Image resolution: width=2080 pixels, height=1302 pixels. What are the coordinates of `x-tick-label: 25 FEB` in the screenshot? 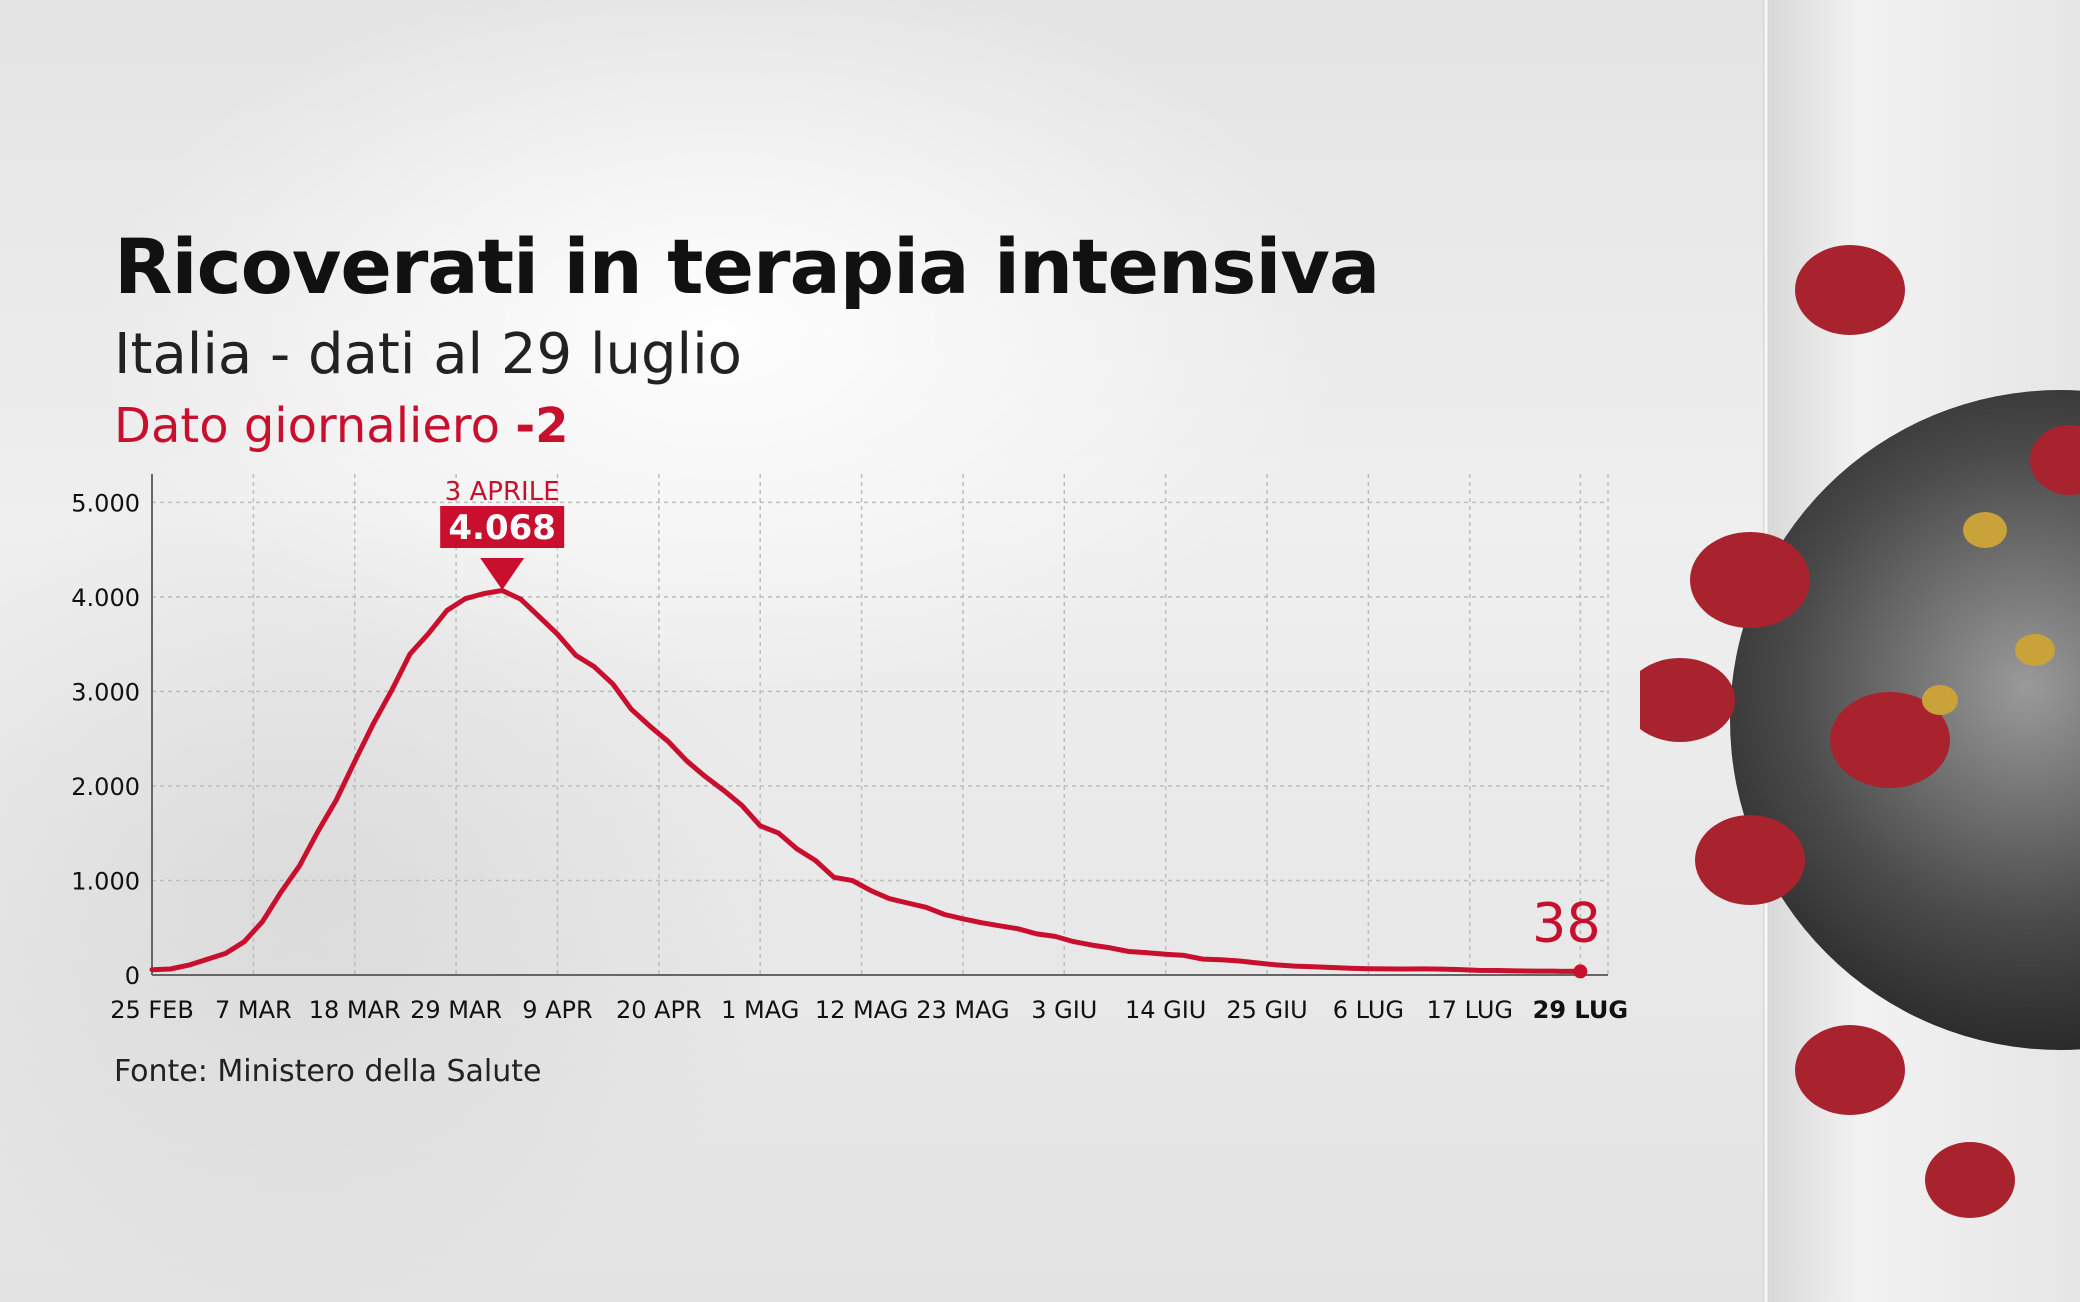 It's located at (152, 1010).